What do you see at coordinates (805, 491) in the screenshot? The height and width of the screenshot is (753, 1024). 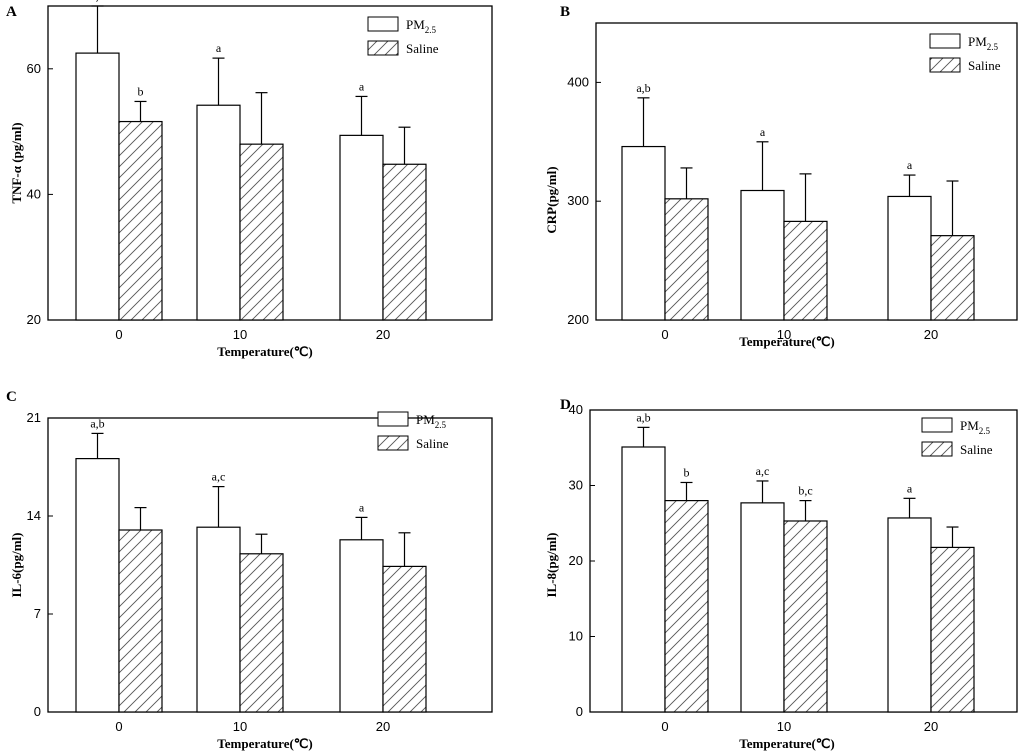 I see `significance-label: b,c` at bounding box center [805, 491].